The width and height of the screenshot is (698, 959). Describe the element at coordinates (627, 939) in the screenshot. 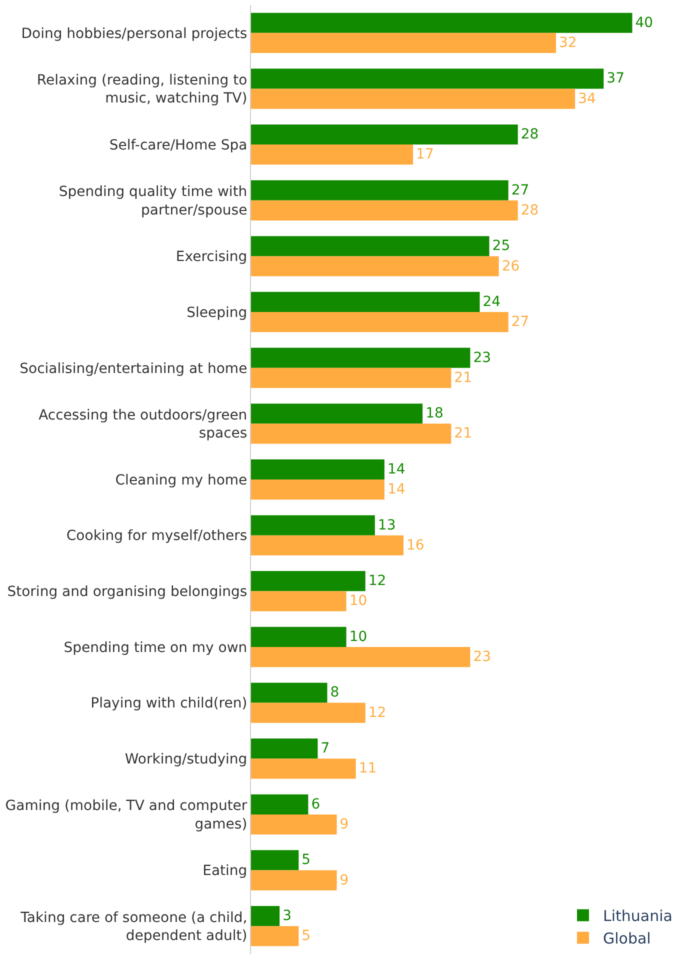

I see `legend-label: Global` at that location.